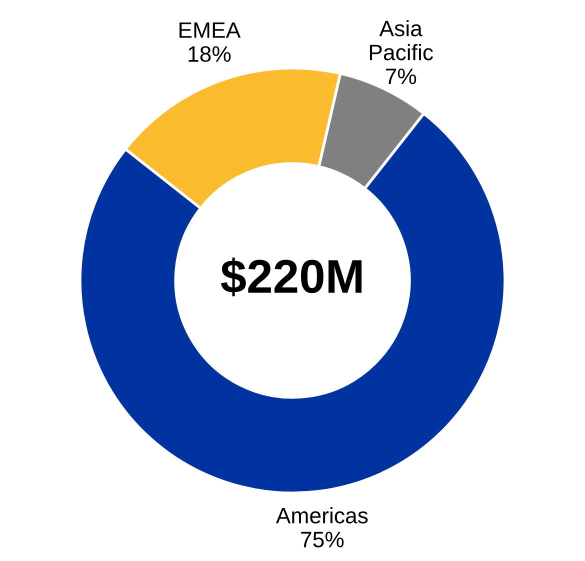 The width and height of the screenshot is (585, 561). What do you see at coordinates (401, 76) in the screenshot?
I see `data-label: 7%` at bounding box center [401, 76].